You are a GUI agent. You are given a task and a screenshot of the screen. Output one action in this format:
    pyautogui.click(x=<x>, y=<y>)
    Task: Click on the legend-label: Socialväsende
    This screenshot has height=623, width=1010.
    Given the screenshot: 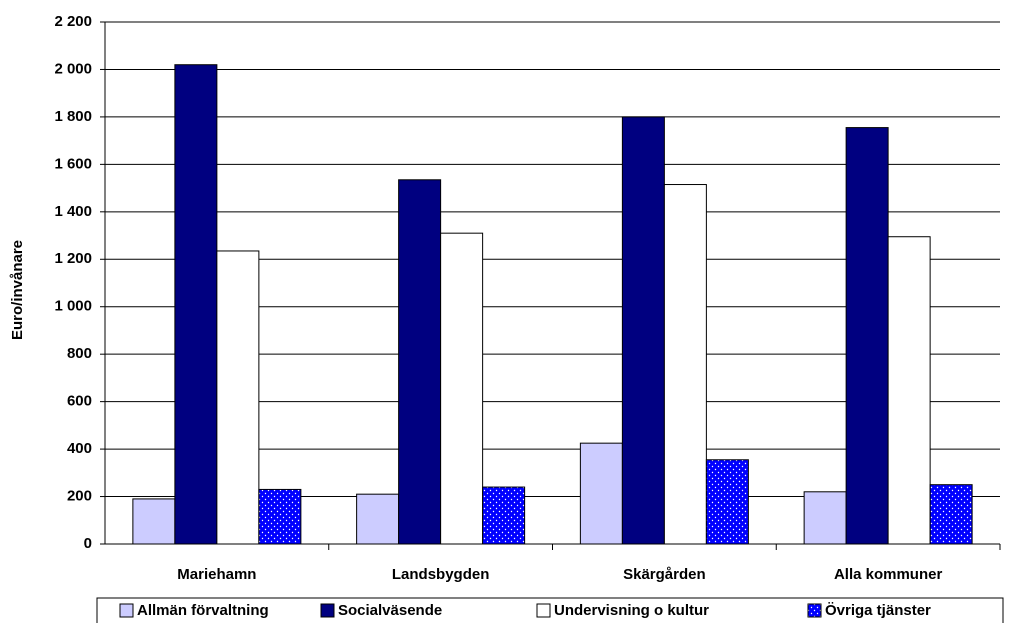 What is the action you would take?
    pyautogui.click(x=390, y=610)
    